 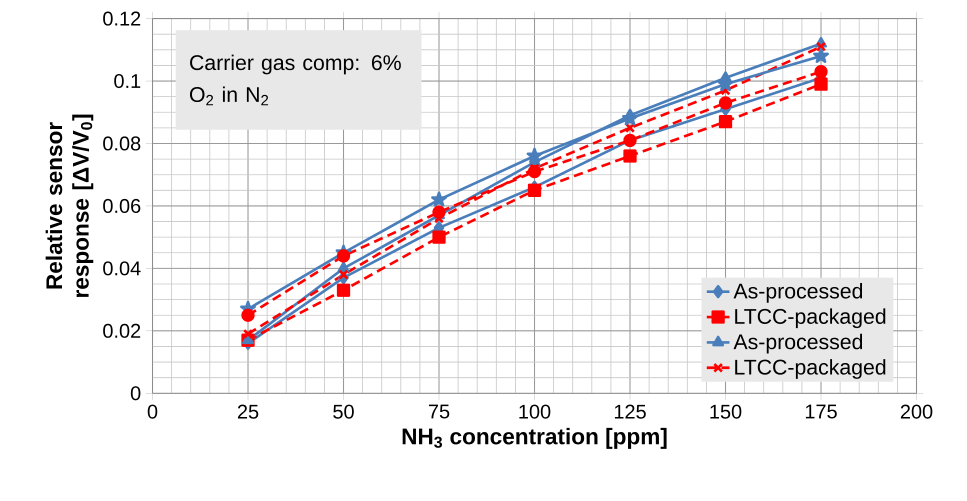 I want to click on y-tick-label: 0.12, so click(x=121, y=19).